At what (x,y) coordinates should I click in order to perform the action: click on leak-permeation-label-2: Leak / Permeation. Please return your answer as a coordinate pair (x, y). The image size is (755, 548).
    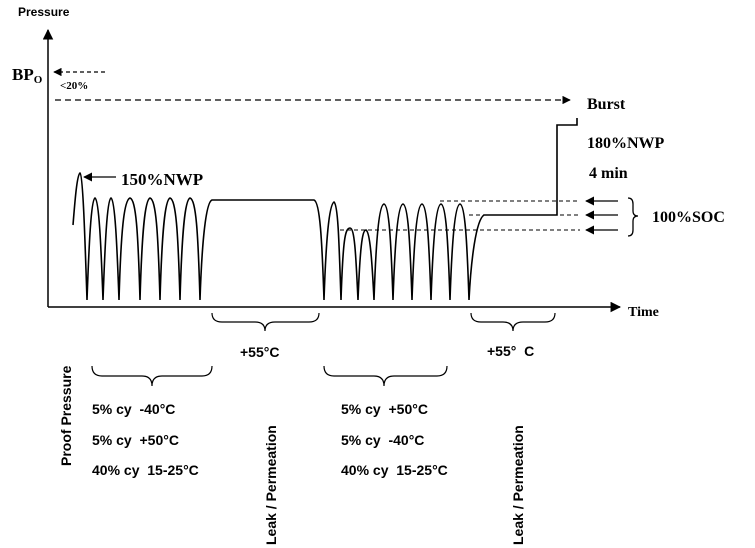
    Looking at the image, I should click on (518, 485).